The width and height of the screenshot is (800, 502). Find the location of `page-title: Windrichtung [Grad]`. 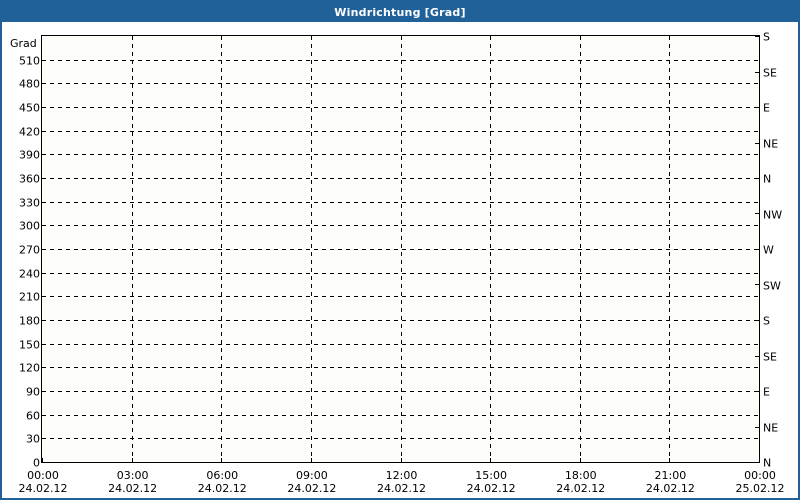

page-title: Windrichtung [Grad] is located at coordinates (400, 12).